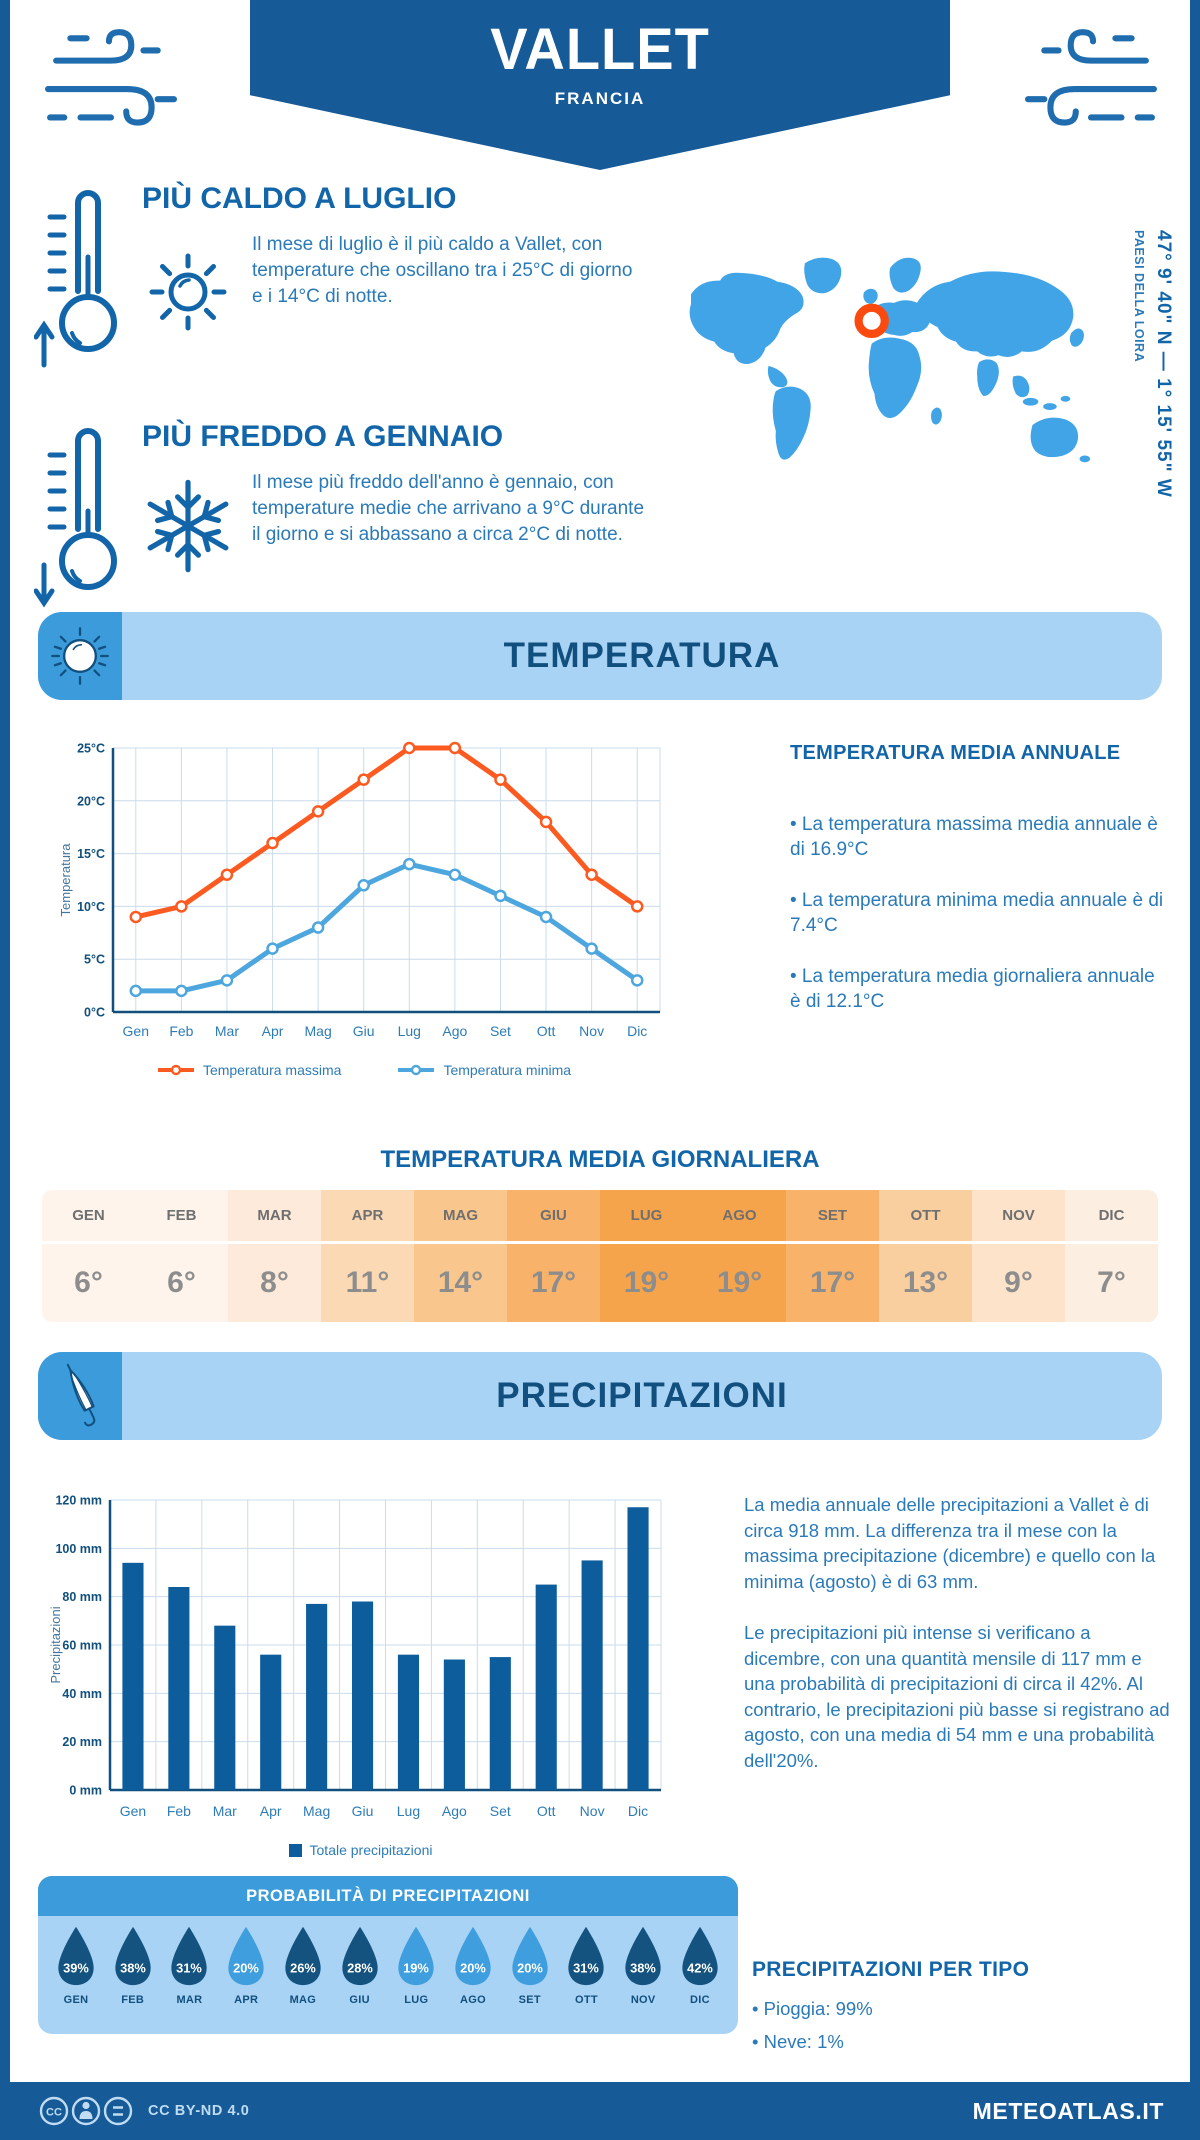  What do you see at coordinates (460, 1282) in the screenshot?
I see `temperature-value: 14°` at bounding box center [460, 1282].